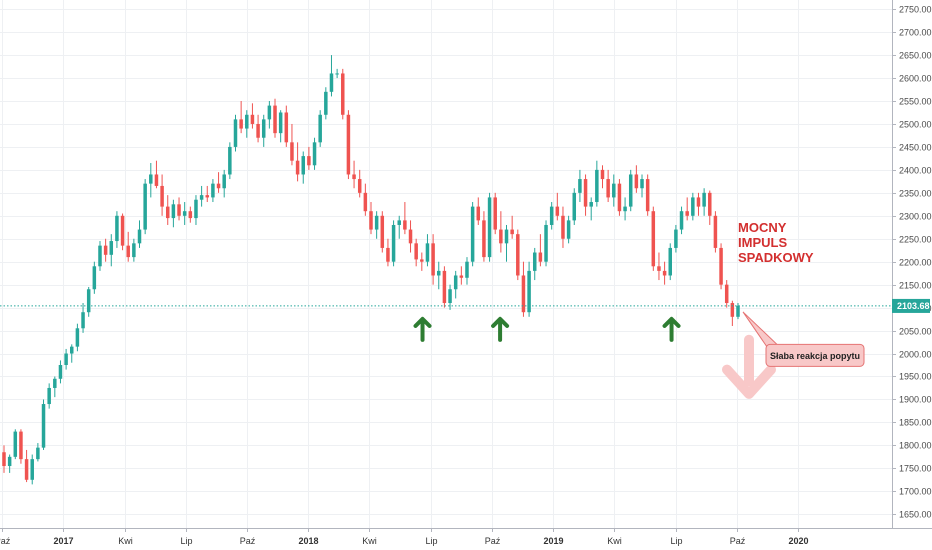 The image size is (932, 550). I want to click on y-tick-label: 2000.00, so click(915, 355).